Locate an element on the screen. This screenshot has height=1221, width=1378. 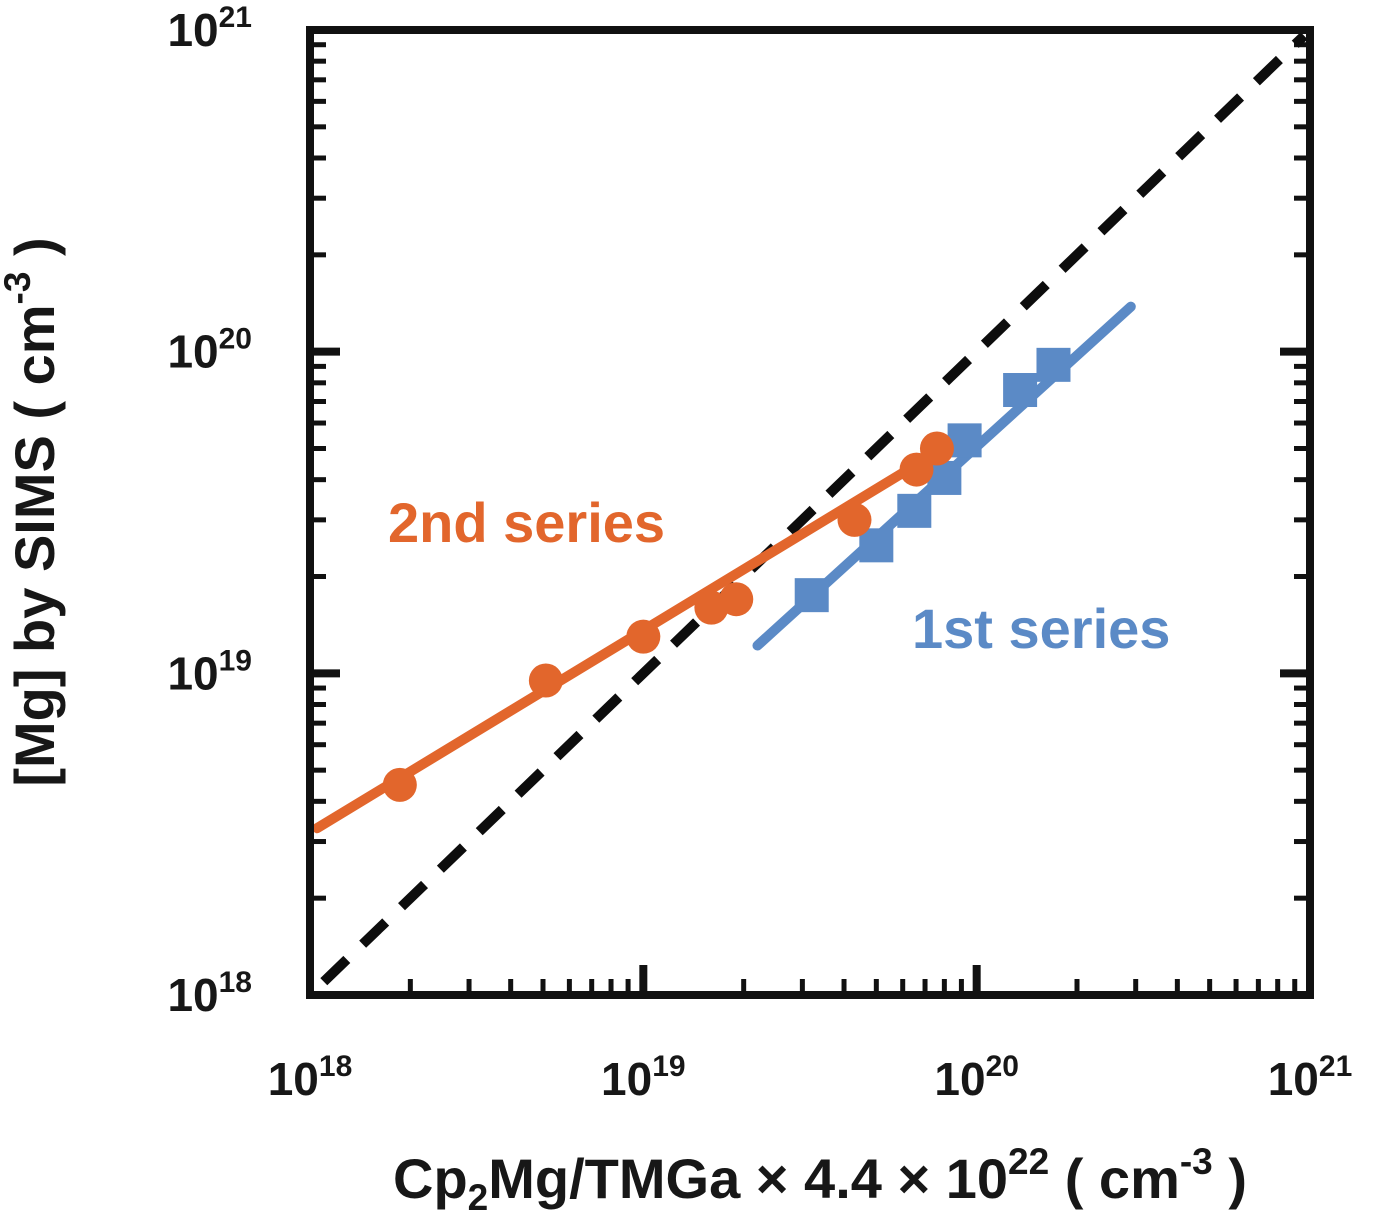
y-tick-label: 1018 is located at coordinates (209, 993).